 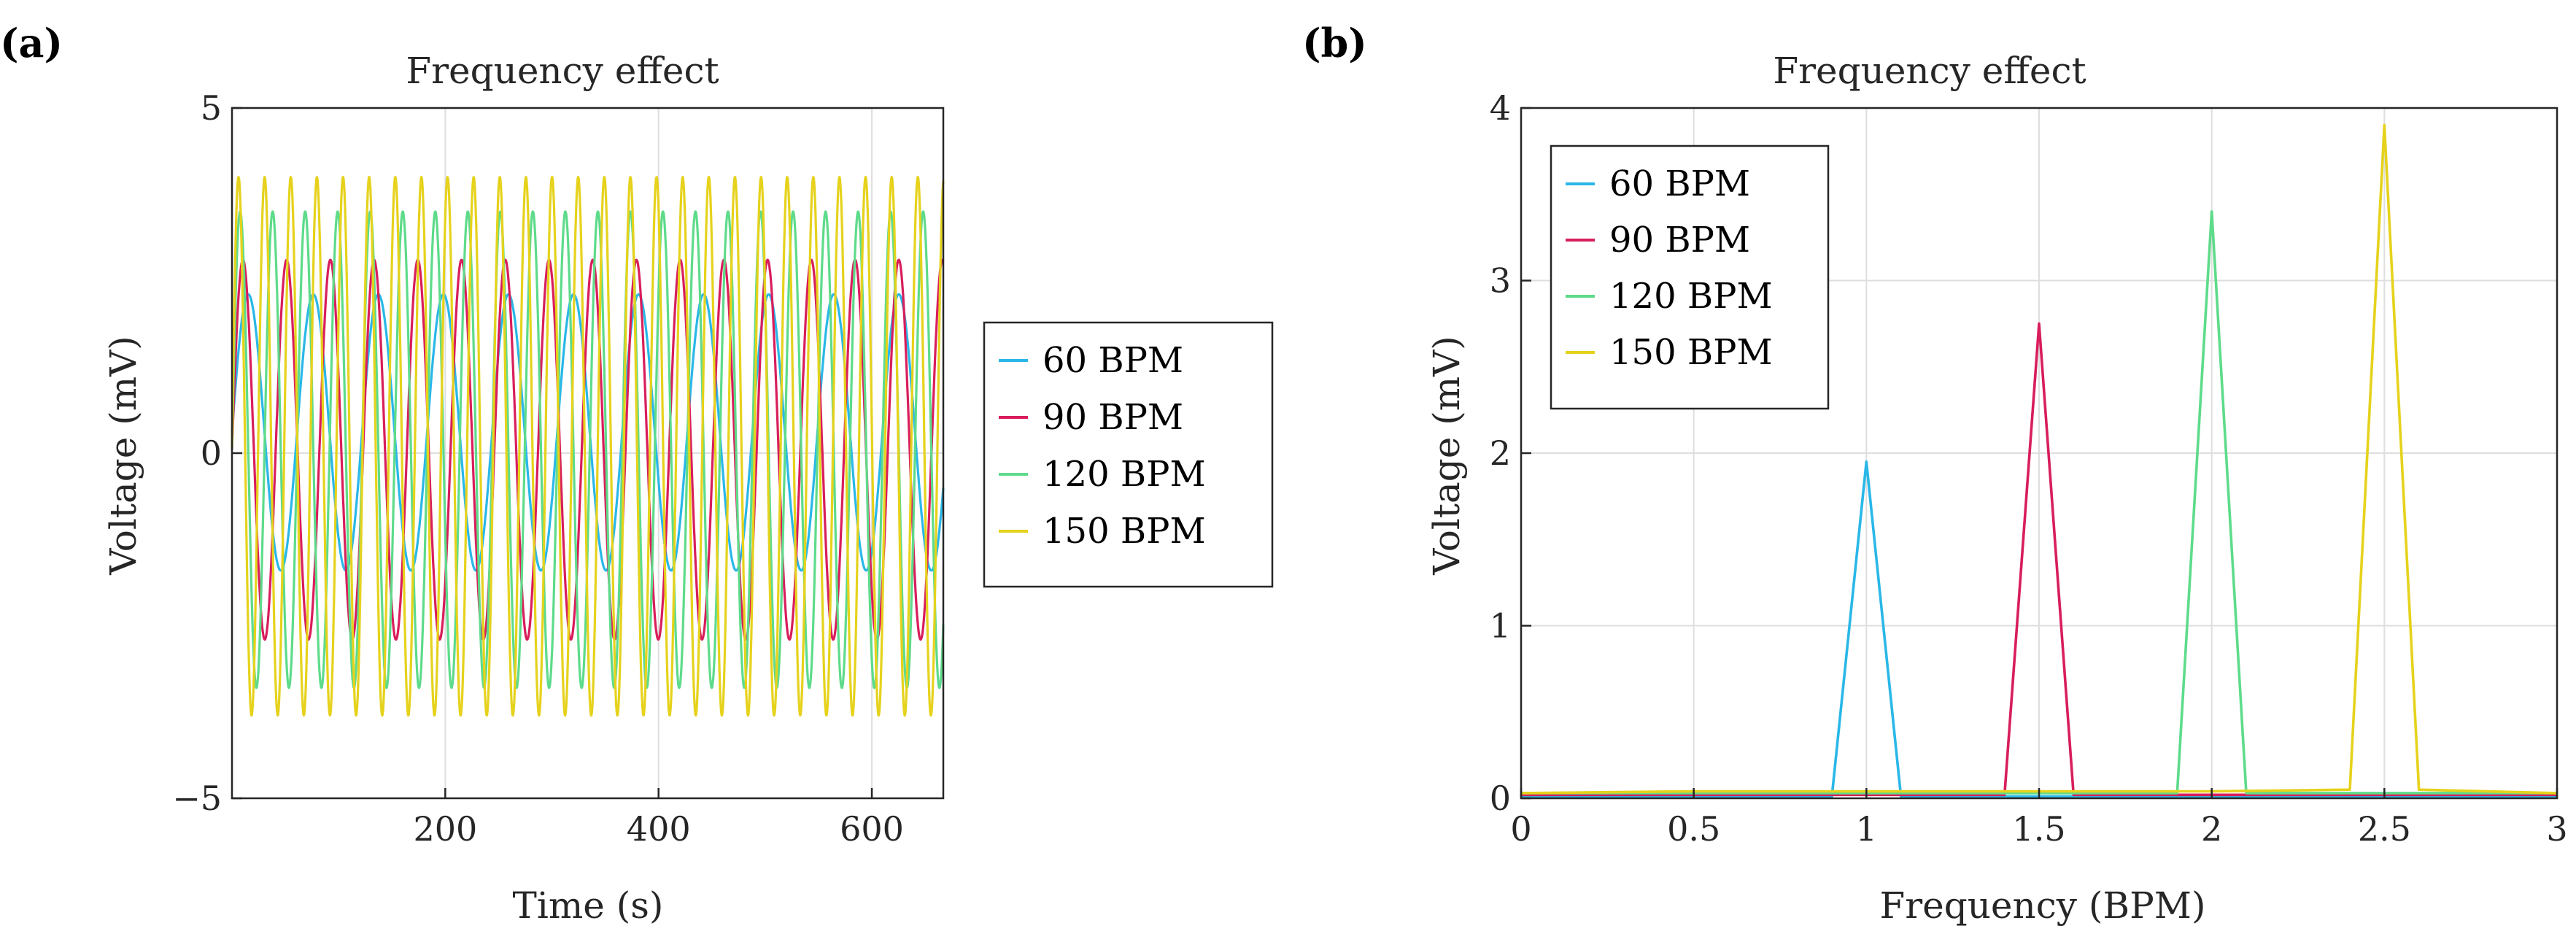 What do you see at coordinates (1500, 453) in the screenshot?
I see `chart-b-y-tick-label: 2` at bounding box center [1500, 453].